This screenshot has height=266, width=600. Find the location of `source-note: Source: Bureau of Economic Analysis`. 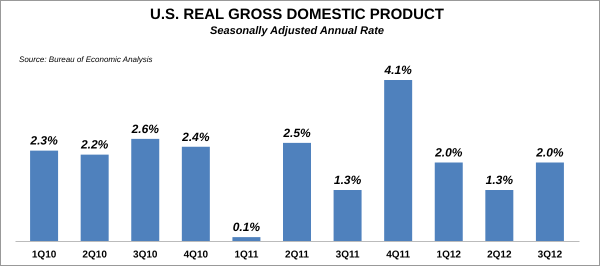

source-note: Source: Bureau of Economic Analysis is located at coordinates (86, 59).